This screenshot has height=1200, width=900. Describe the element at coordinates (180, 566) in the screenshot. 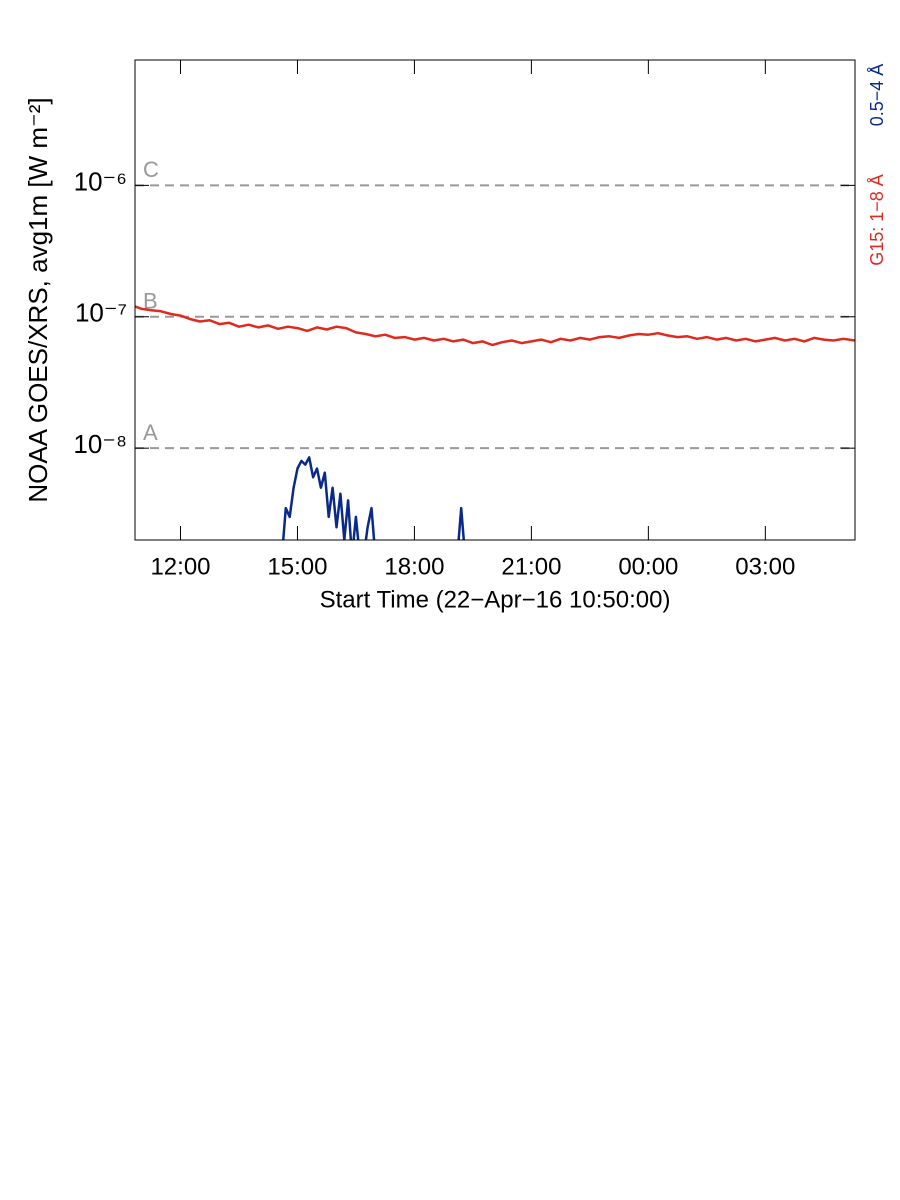

I see `x-tick-label: 12:00` at that location.